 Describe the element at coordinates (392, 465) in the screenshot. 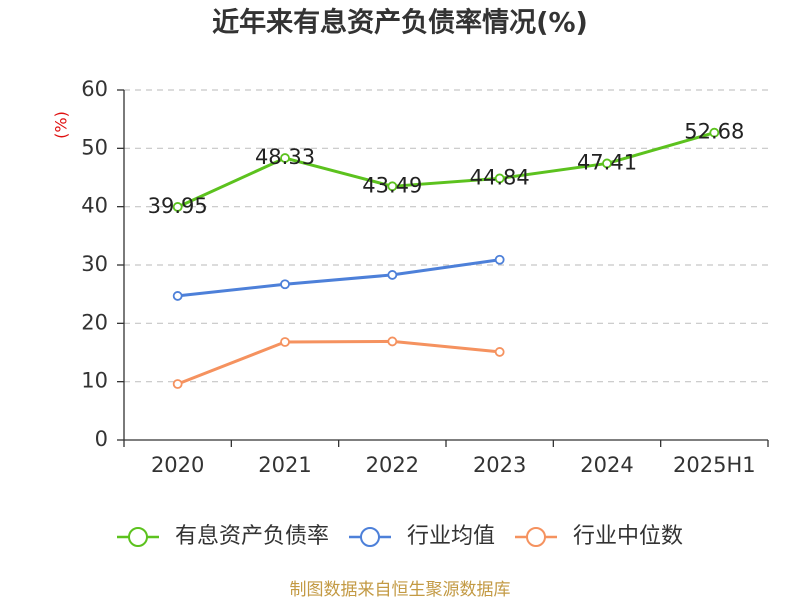

I see `x-tick-label: 2022` at that location.